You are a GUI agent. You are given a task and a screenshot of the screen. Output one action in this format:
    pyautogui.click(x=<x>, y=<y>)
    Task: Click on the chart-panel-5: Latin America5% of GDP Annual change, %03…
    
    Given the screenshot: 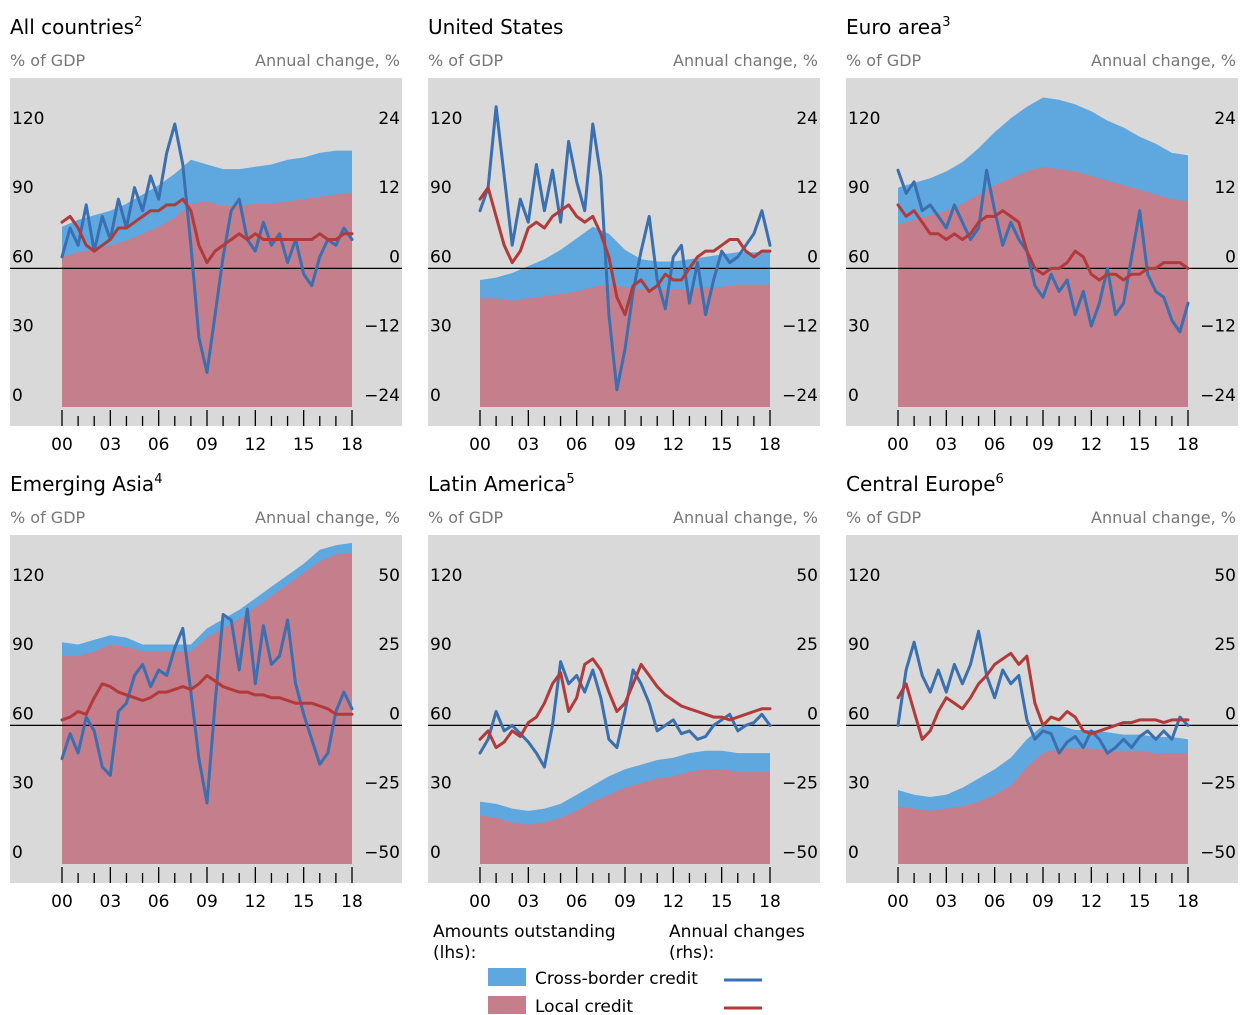 What is the action you would take?
    pyautogui.click(x=624, y=692)
    